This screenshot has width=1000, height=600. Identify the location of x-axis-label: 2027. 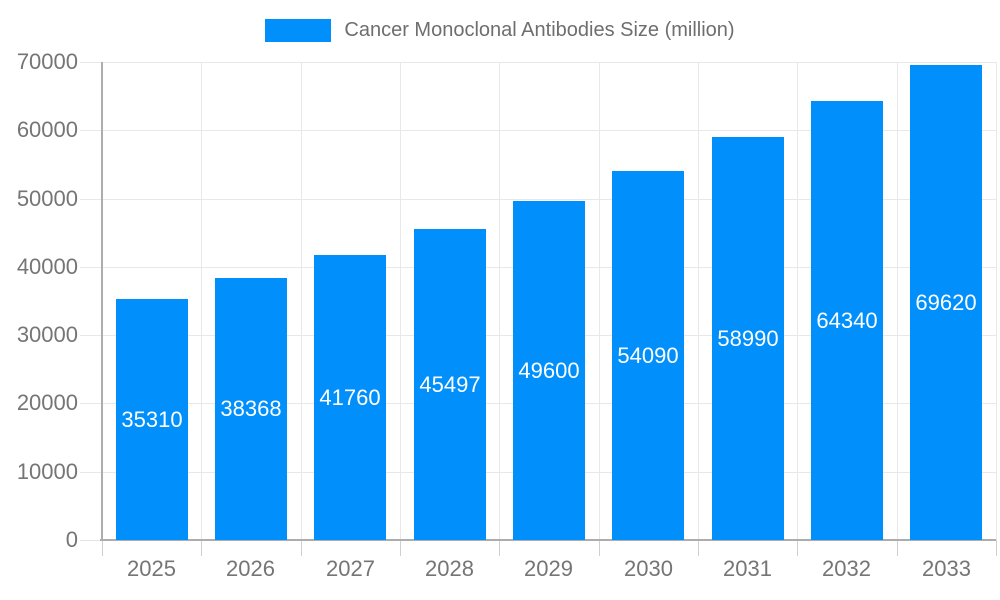
(350, 568).